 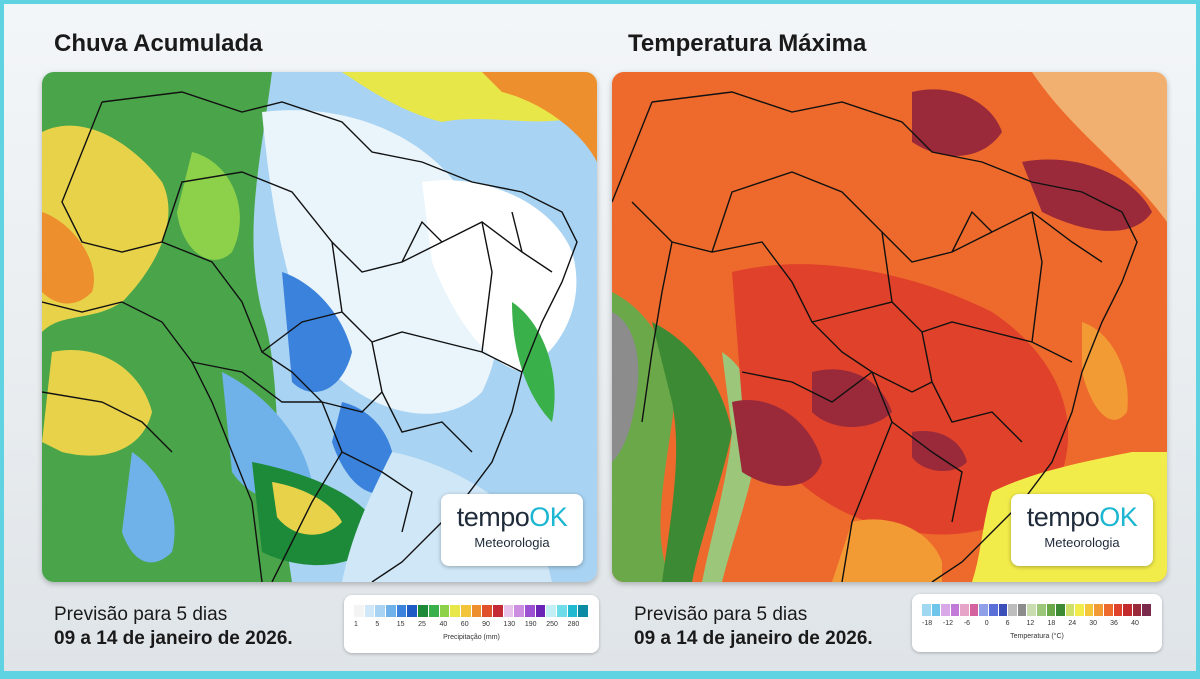 I want to click on temperature-legend-tick-label: 40, so click(x=1135, y=623).